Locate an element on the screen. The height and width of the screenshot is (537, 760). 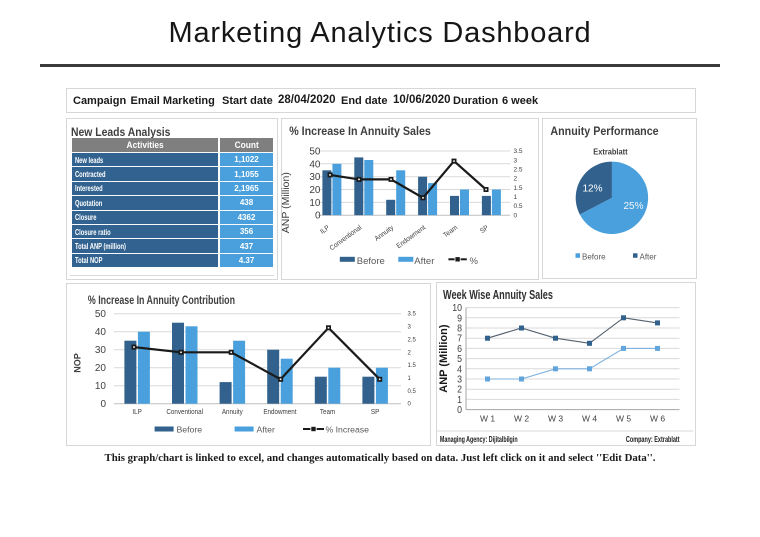
svg-text: W 1 is located at coordinates (487, 419).